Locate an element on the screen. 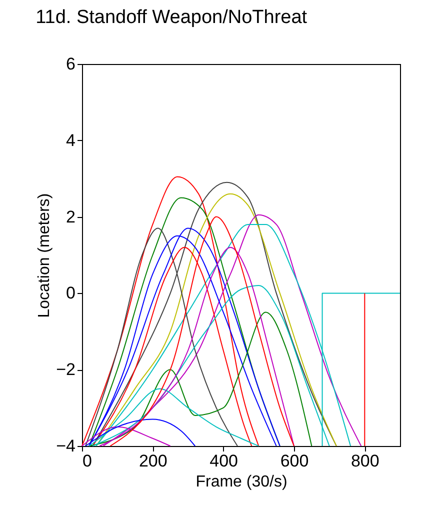 Image resolution: width=424 pixels, height=525 pixels. y-axis-title: Location (meters) is located at coordinates (45, 255).